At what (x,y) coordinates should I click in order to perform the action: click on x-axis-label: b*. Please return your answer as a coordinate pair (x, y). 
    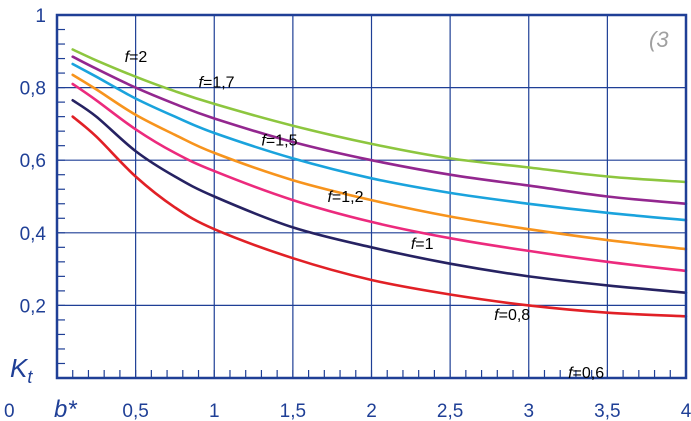
    Looking at the image, I should click on (65, 408).